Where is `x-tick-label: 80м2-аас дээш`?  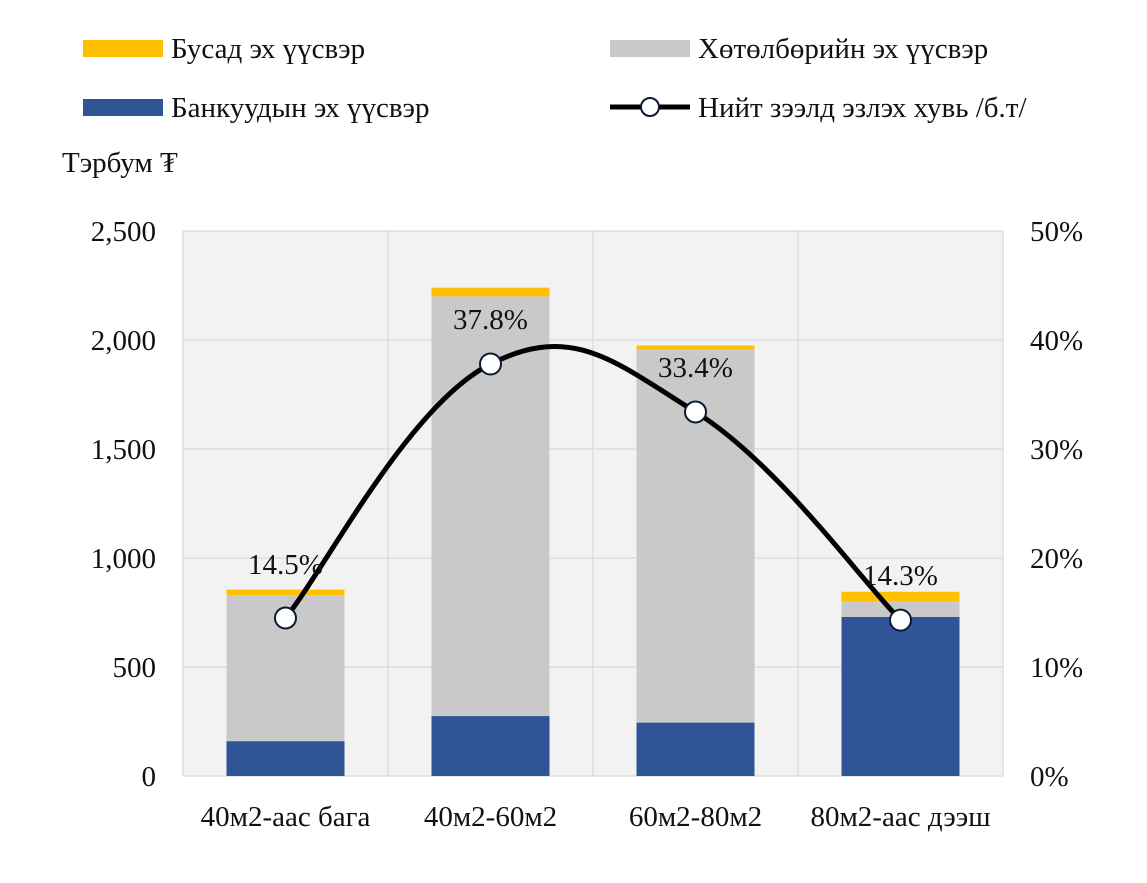 x-tick-label: 80м2-аас дээш is located at coordinates (900, 817).